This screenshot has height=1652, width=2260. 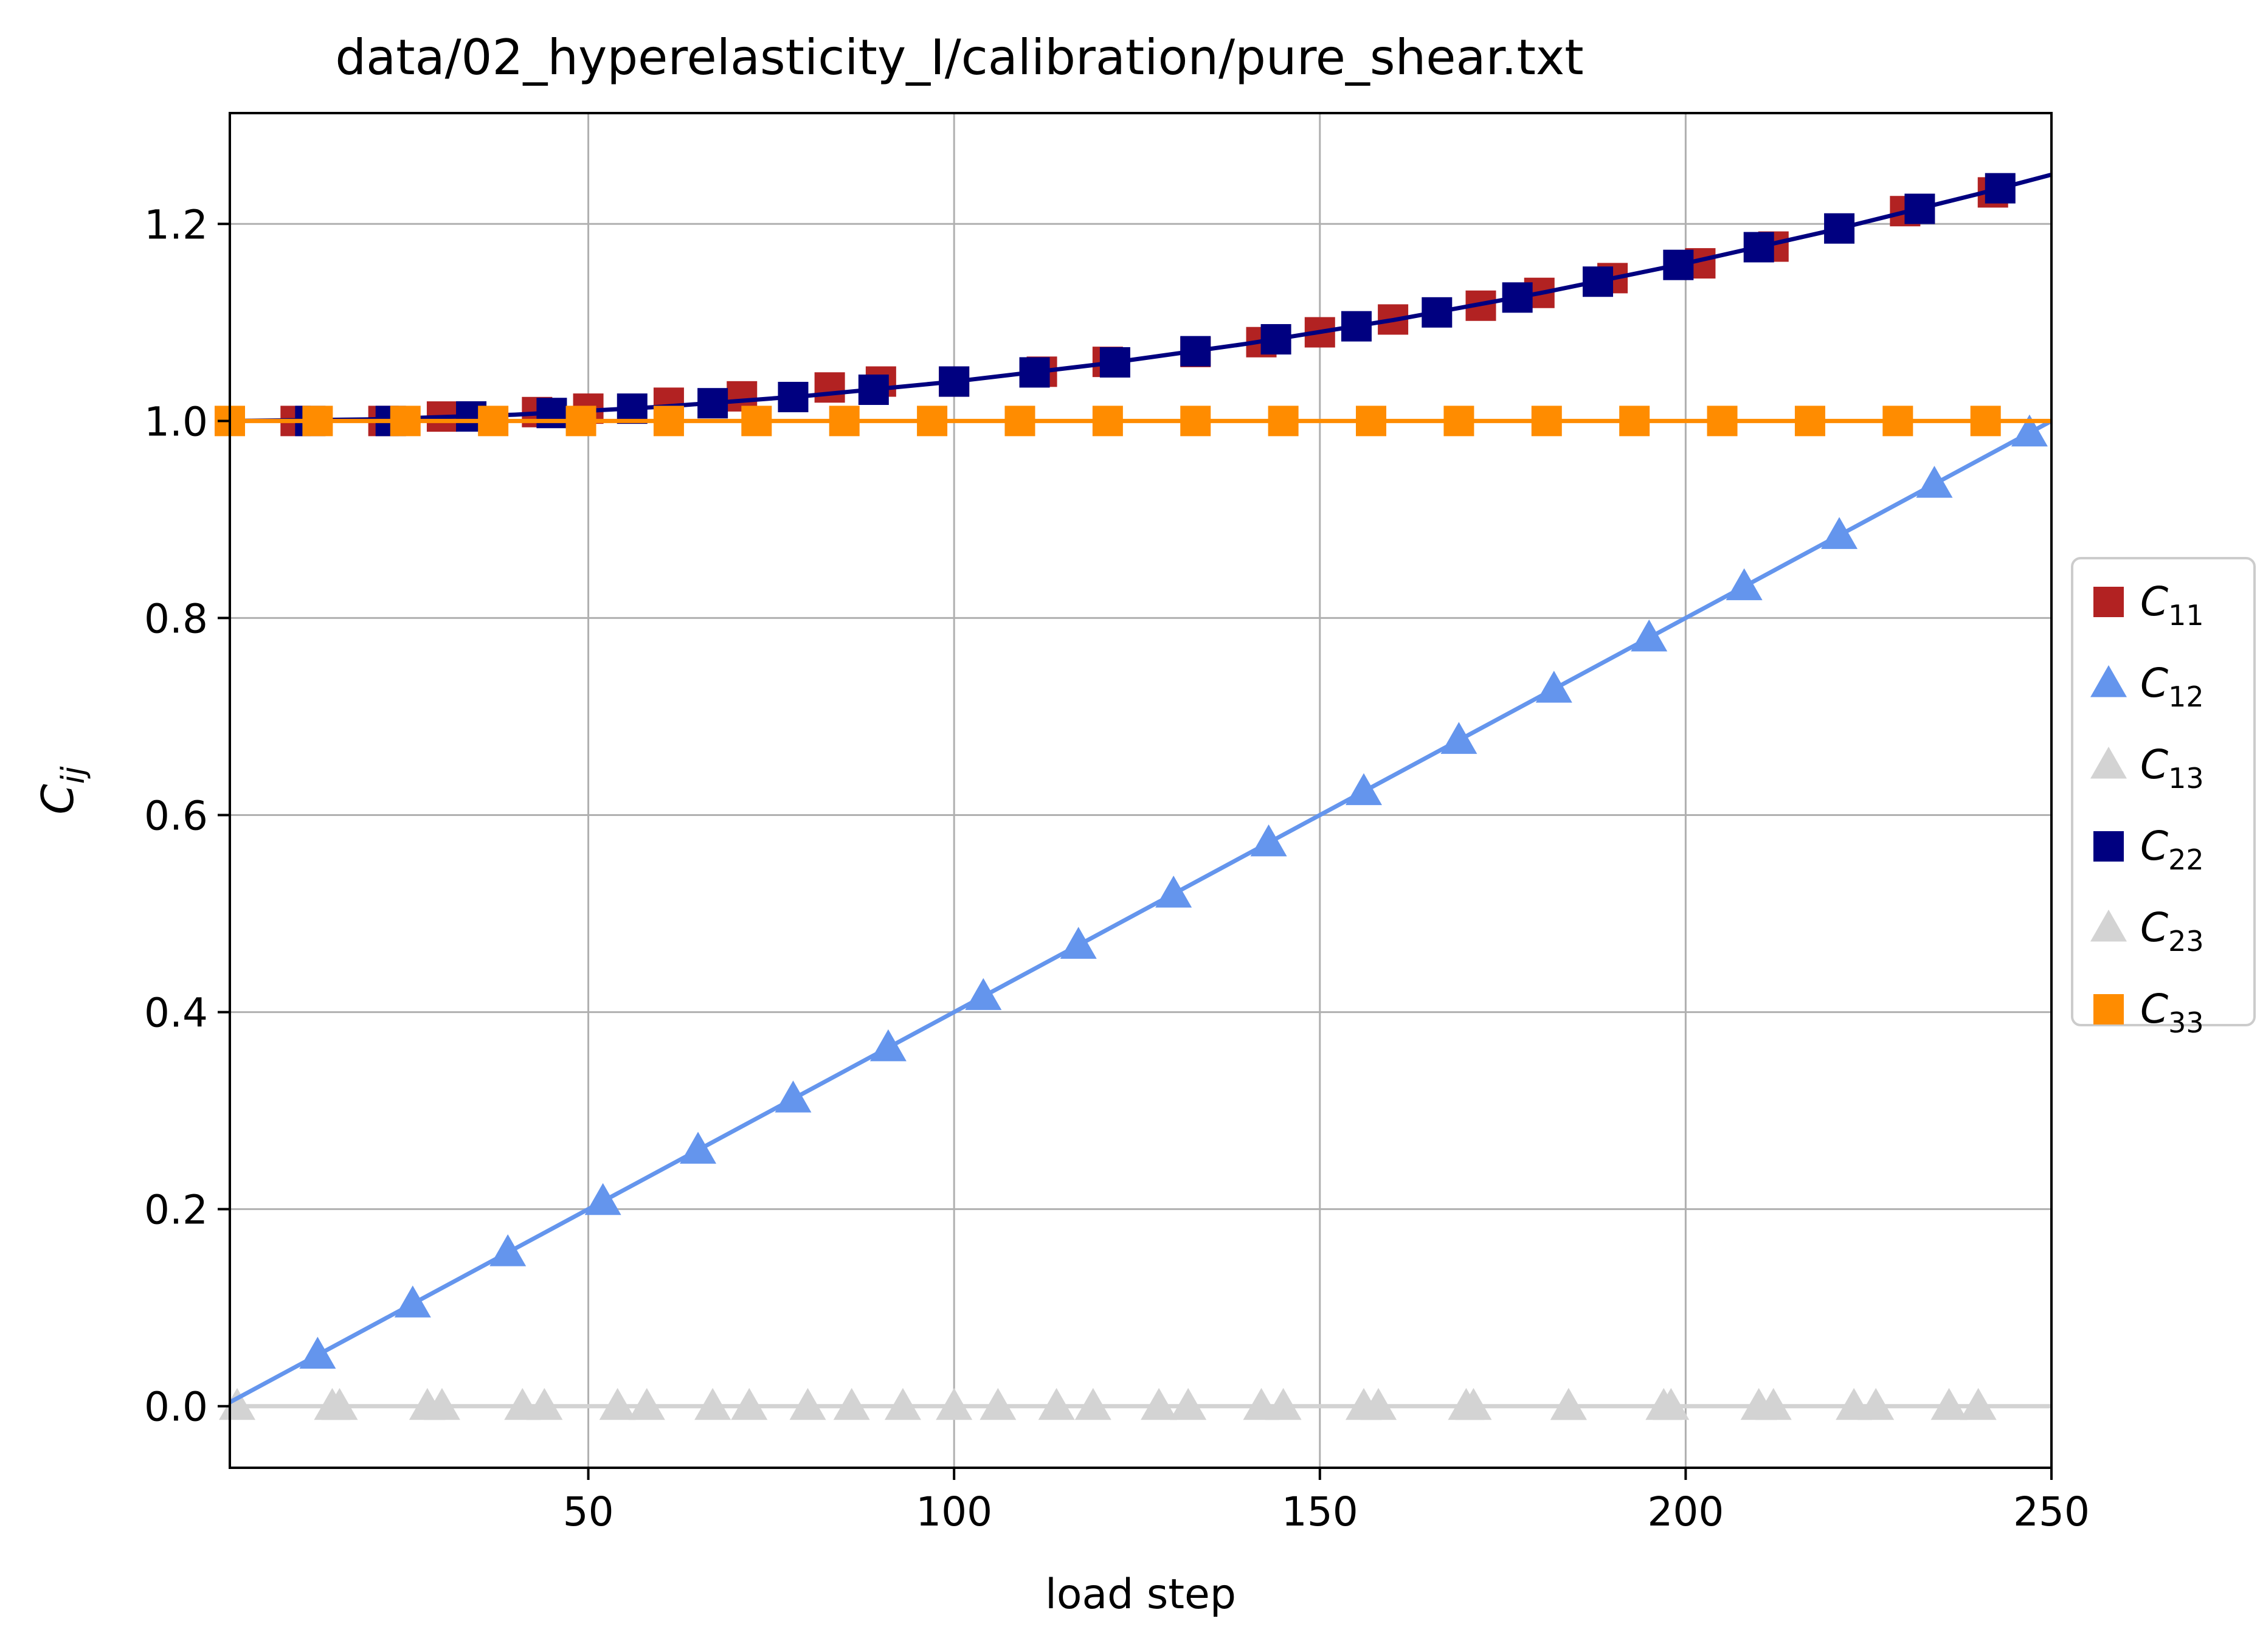 What do you see at coordinates (2172, 768) in the screenshot?
I see `legend-label: C13` at bounding box center [2172, 768].